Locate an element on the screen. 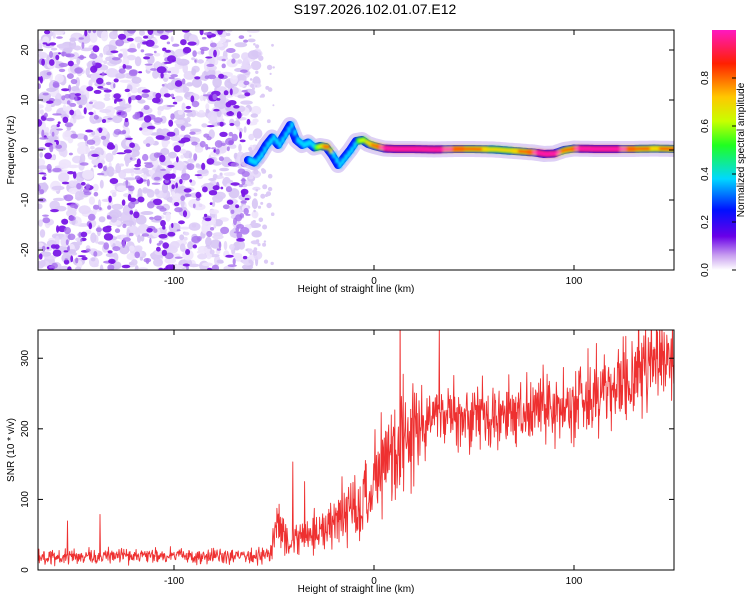  colorbar-tick-label: 0.0 is located at coordinates (705, 270).